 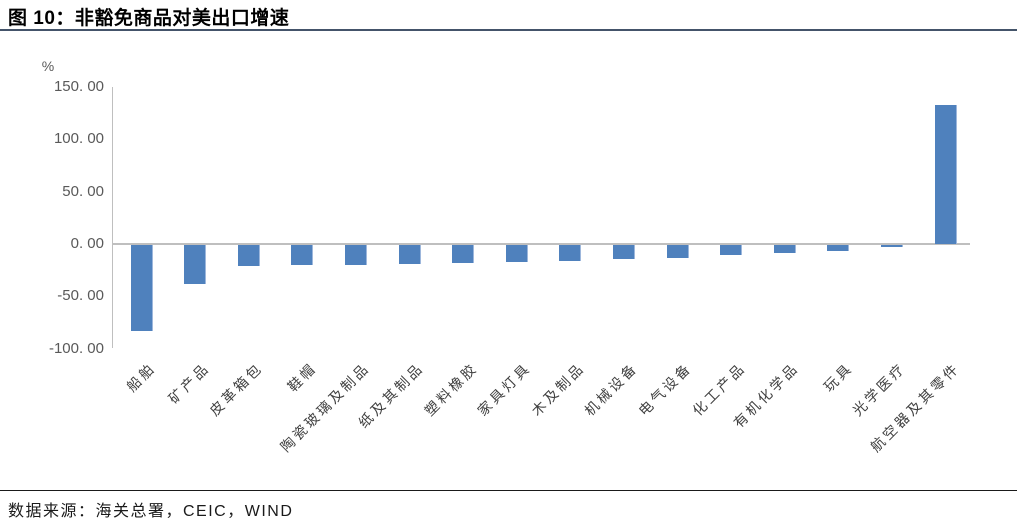 What do you see at coordinates (151, 511) in the screenshot?
I see `data-source-caption: 数据来源：海关总署，CEIC，WIND` at bounding box center [151, 511].